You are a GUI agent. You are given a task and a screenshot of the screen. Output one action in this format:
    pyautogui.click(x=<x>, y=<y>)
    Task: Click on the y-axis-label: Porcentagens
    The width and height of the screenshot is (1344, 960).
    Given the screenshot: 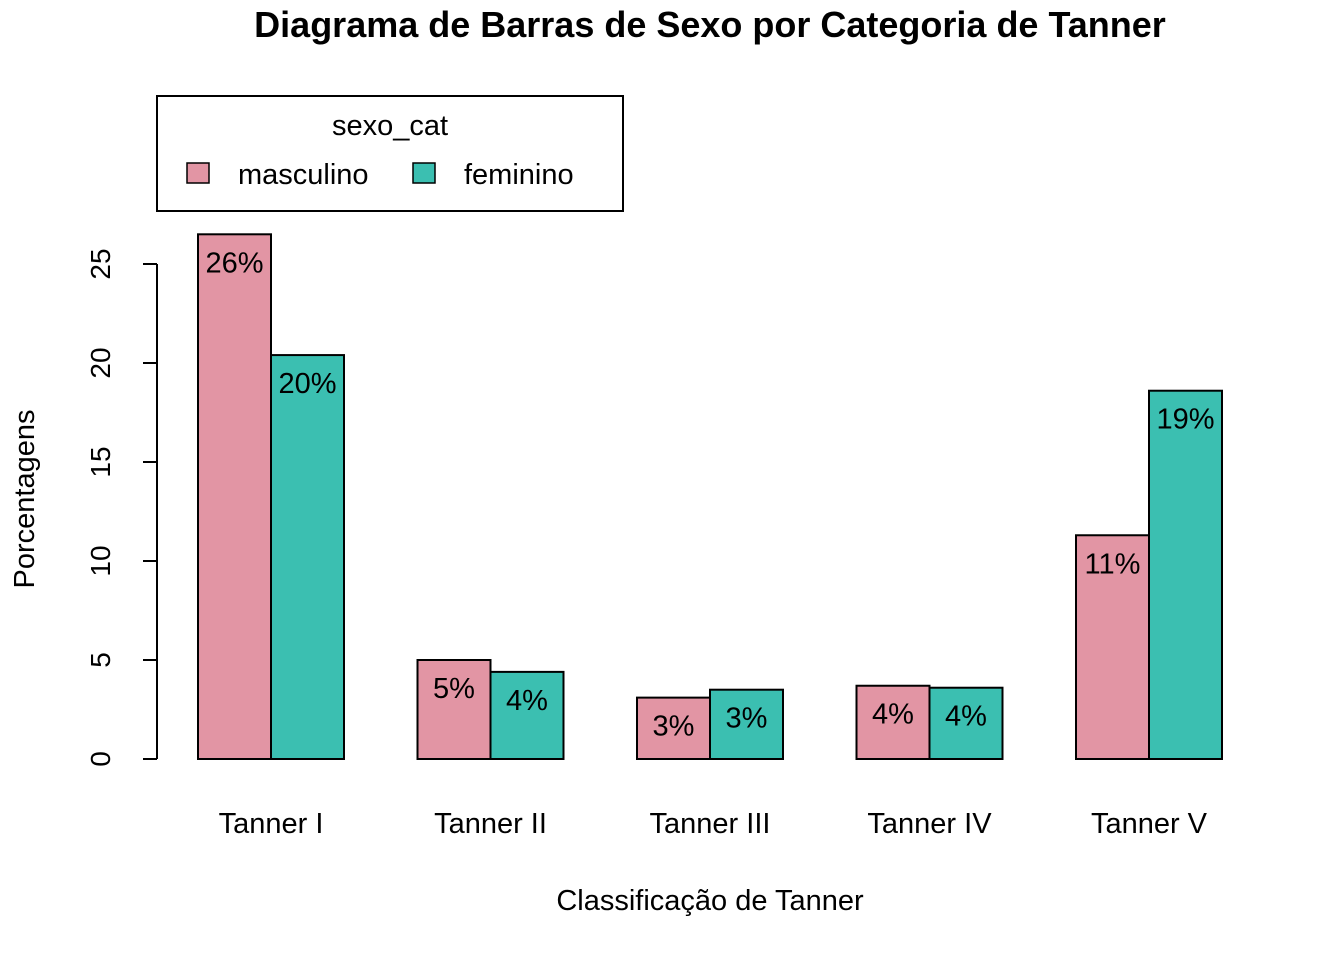 What is the action you would take?
    pyautogui.click(x=25, y=499)
    